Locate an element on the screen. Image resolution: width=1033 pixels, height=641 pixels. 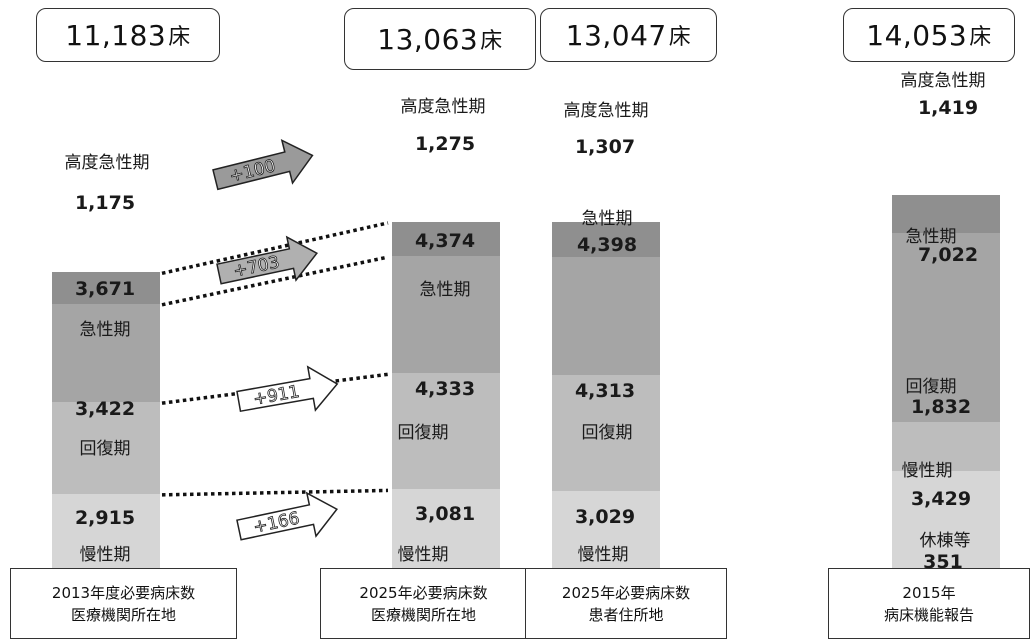
bar-segment-2025-facility-高度急性期 is located at coordinates (446, 239).